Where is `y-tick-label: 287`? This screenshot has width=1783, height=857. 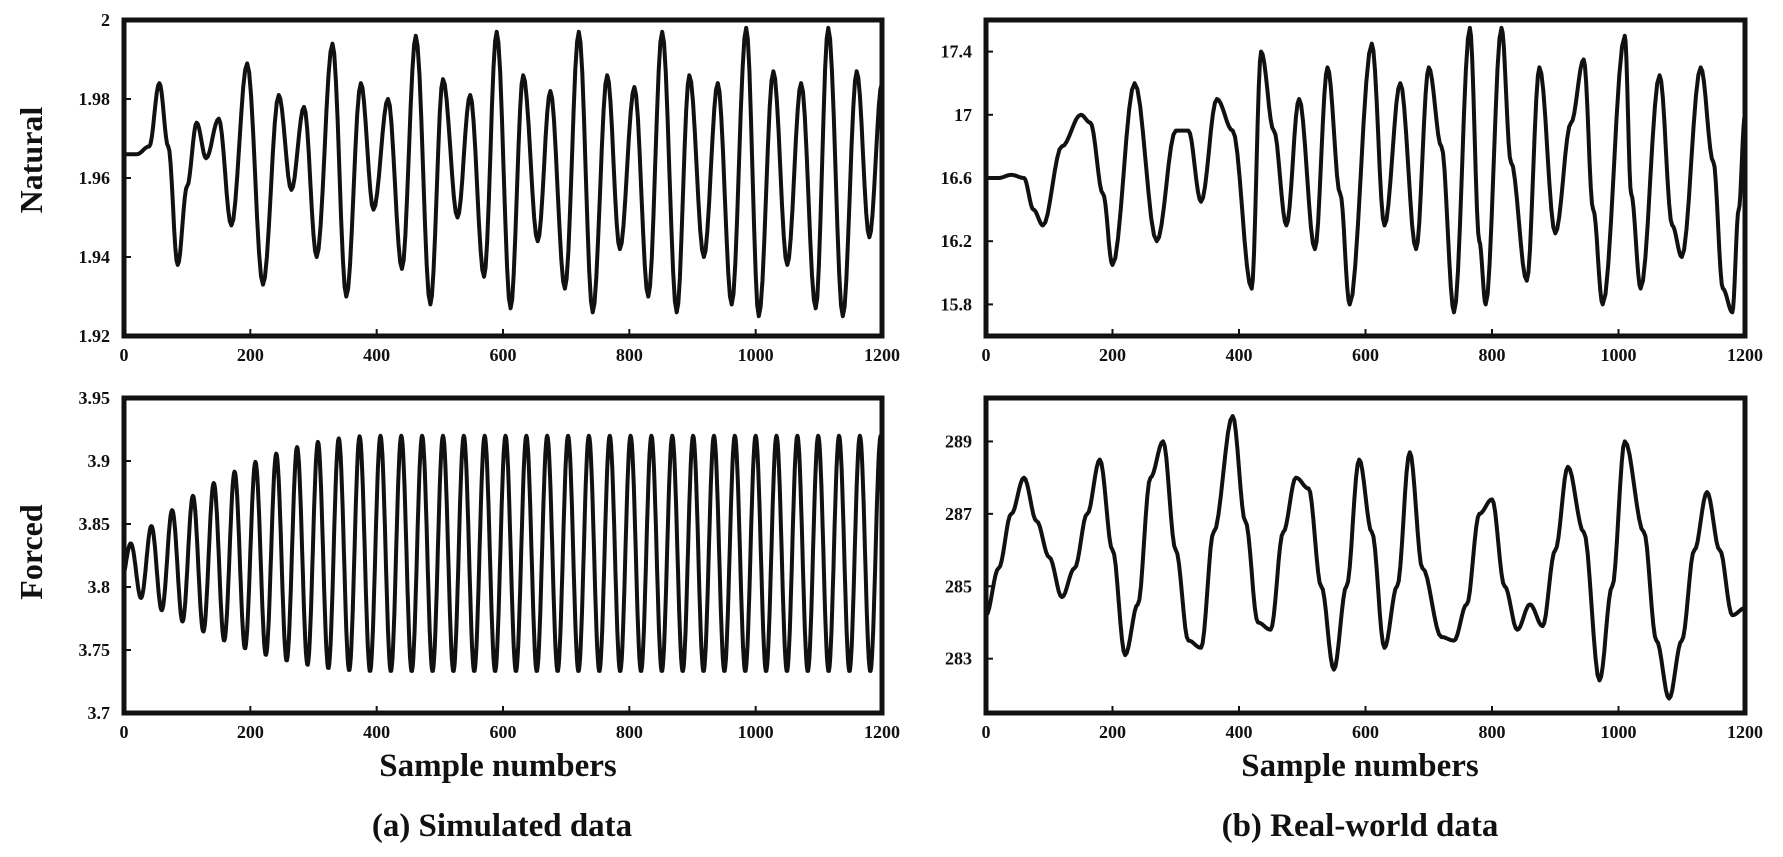
y-tick-label: 287 is located at coordinates (958, 514).